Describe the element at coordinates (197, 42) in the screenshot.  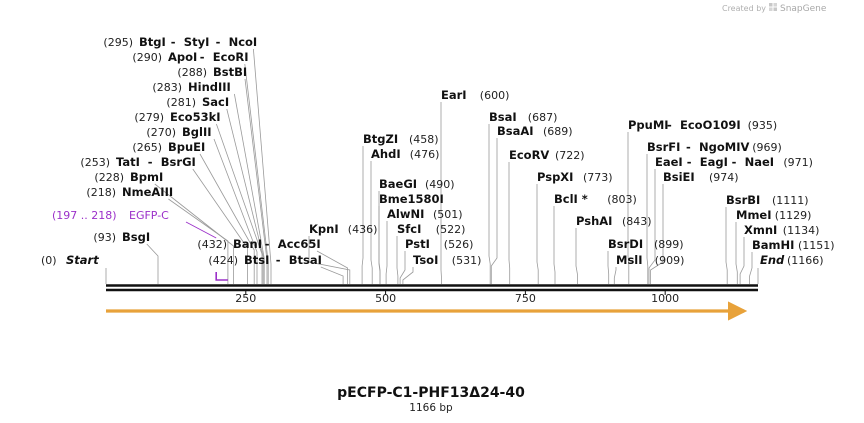
I see `site-name: StyI` at that location.